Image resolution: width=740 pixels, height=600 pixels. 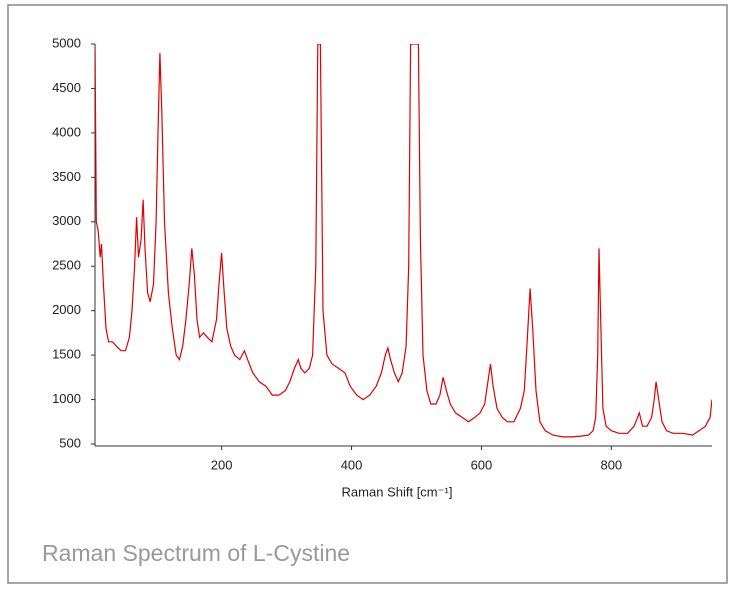 What do you see at coordinates (66, 354) in the screenshot?
I see `y-tick-label: 1500` at bounding box center [66, 354].